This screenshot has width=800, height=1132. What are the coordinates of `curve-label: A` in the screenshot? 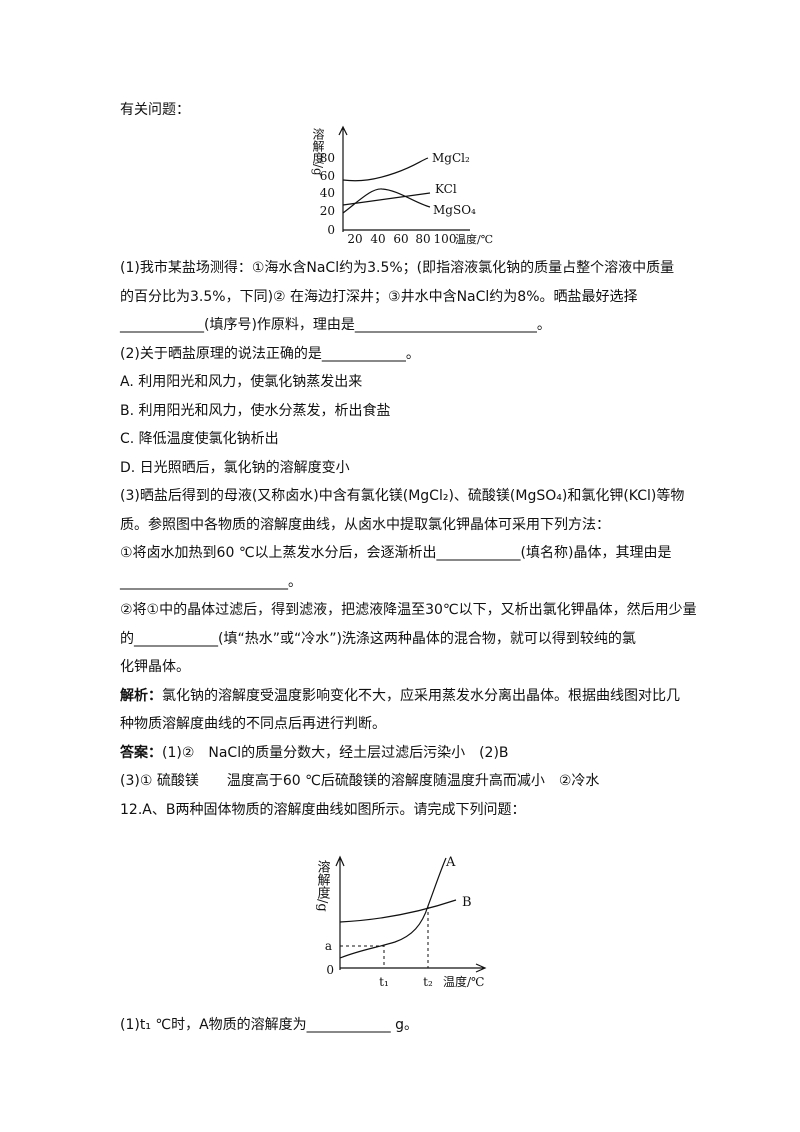 It's located at (450, 862).